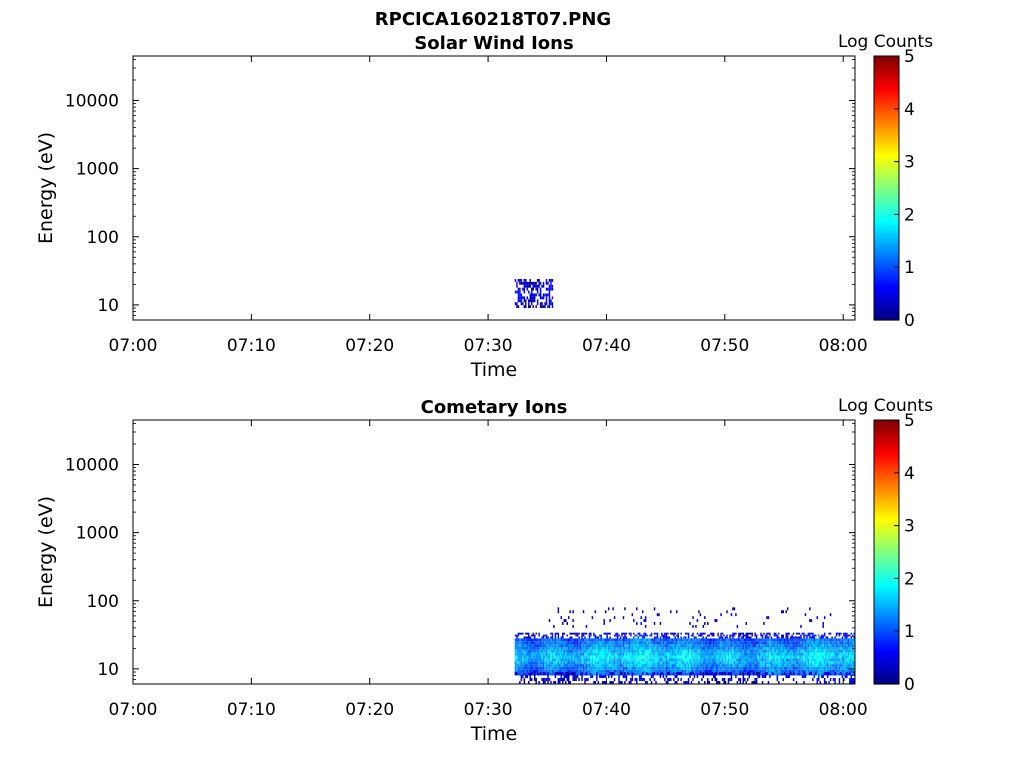 This screenshot has width=1024, height=772. Describe the element at coordinates (103, 238) in the screenshot. I see `y-tick-label-100: 100` at that location.